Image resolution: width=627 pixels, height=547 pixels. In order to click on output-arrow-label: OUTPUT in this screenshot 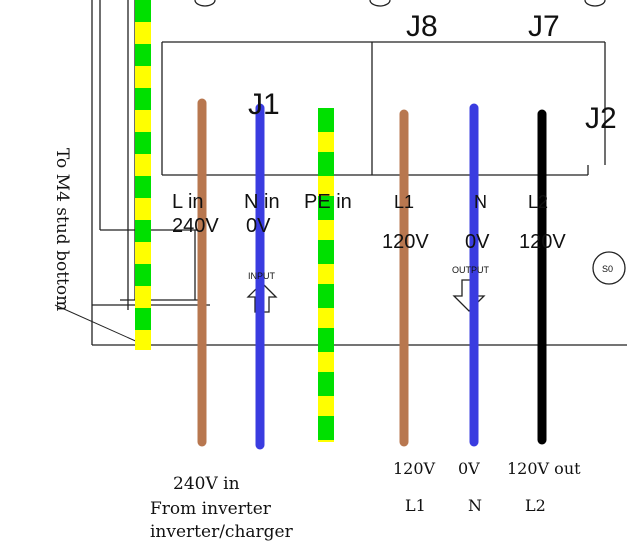, I will do `click(471, 270)`.